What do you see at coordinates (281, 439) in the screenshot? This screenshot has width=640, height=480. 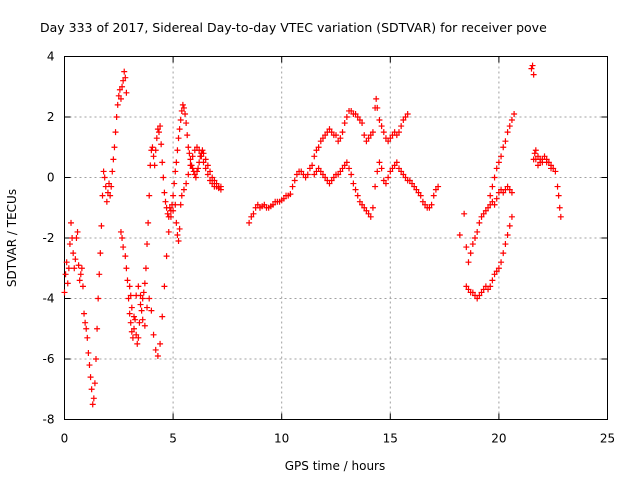 I see `x-tick-label: 10` at bounding box center [281, 439].